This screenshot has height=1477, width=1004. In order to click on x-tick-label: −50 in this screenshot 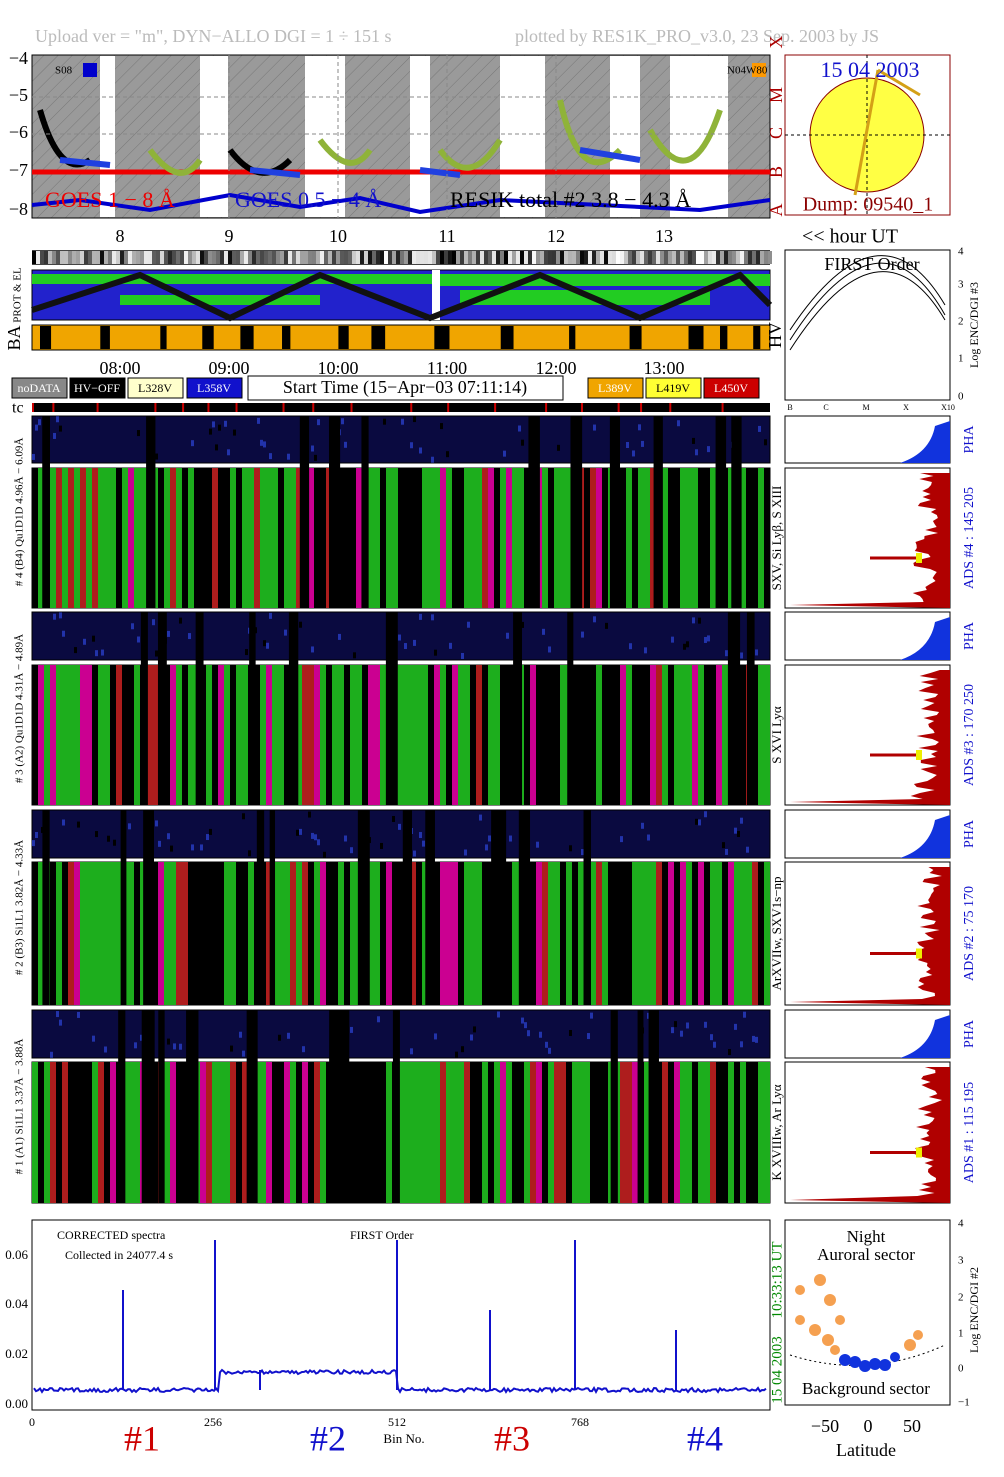, I will do `click(825, 1426)`.